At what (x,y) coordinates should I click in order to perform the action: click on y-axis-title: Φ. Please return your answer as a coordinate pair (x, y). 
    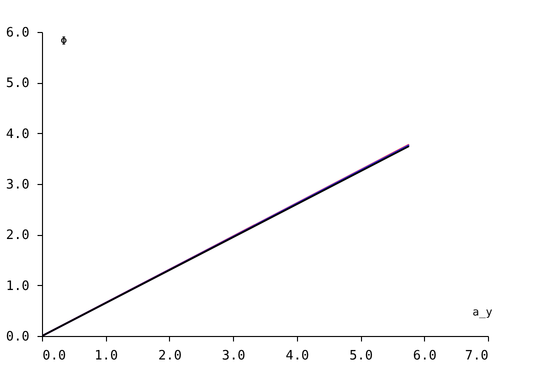
    Looking at the image, I should click on (64, 41).